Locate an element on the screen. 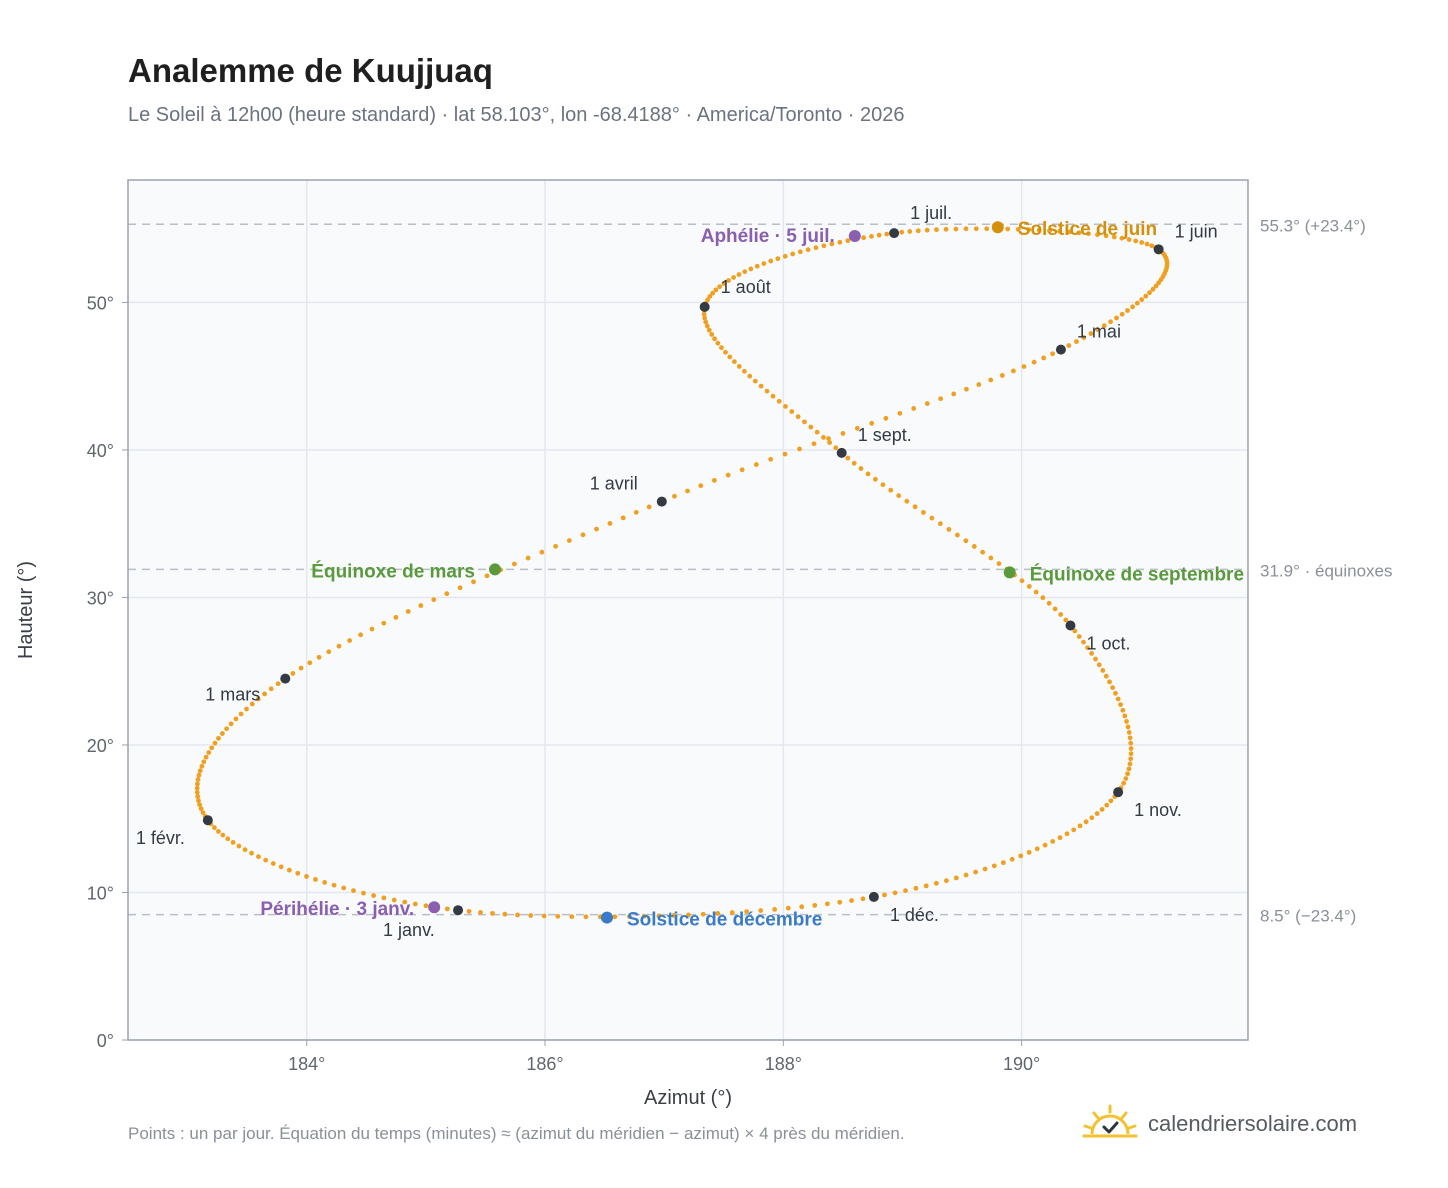  brand-name: calendriersolaire.com is located at coordinates (1253, 1123).